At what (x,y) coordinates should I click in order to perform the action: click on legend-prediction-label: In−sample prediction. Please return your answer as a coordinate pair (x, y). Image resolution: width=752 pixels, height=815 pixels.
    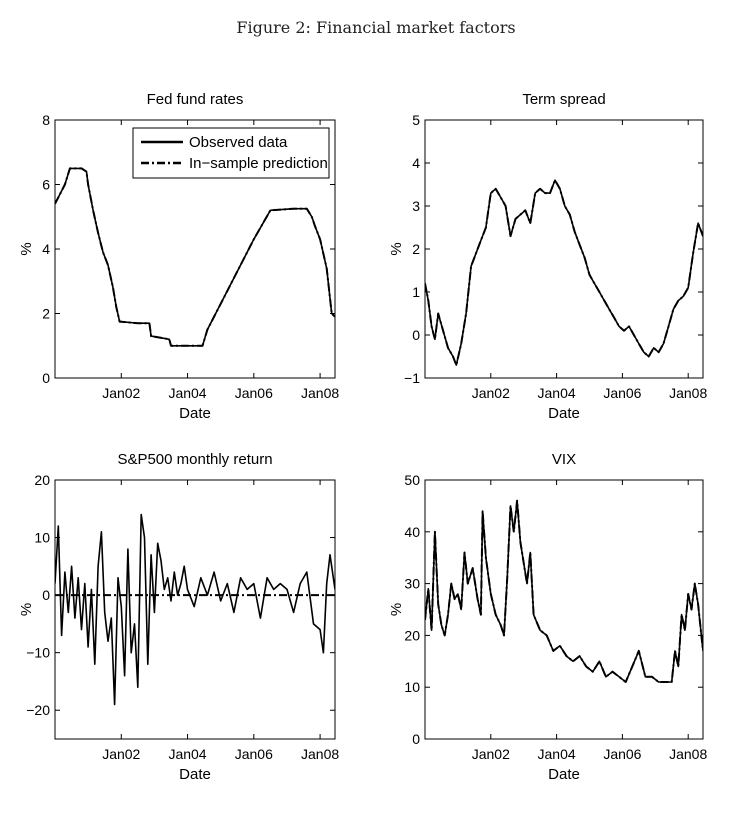
    Looking at the image, I should click on (258, 163).